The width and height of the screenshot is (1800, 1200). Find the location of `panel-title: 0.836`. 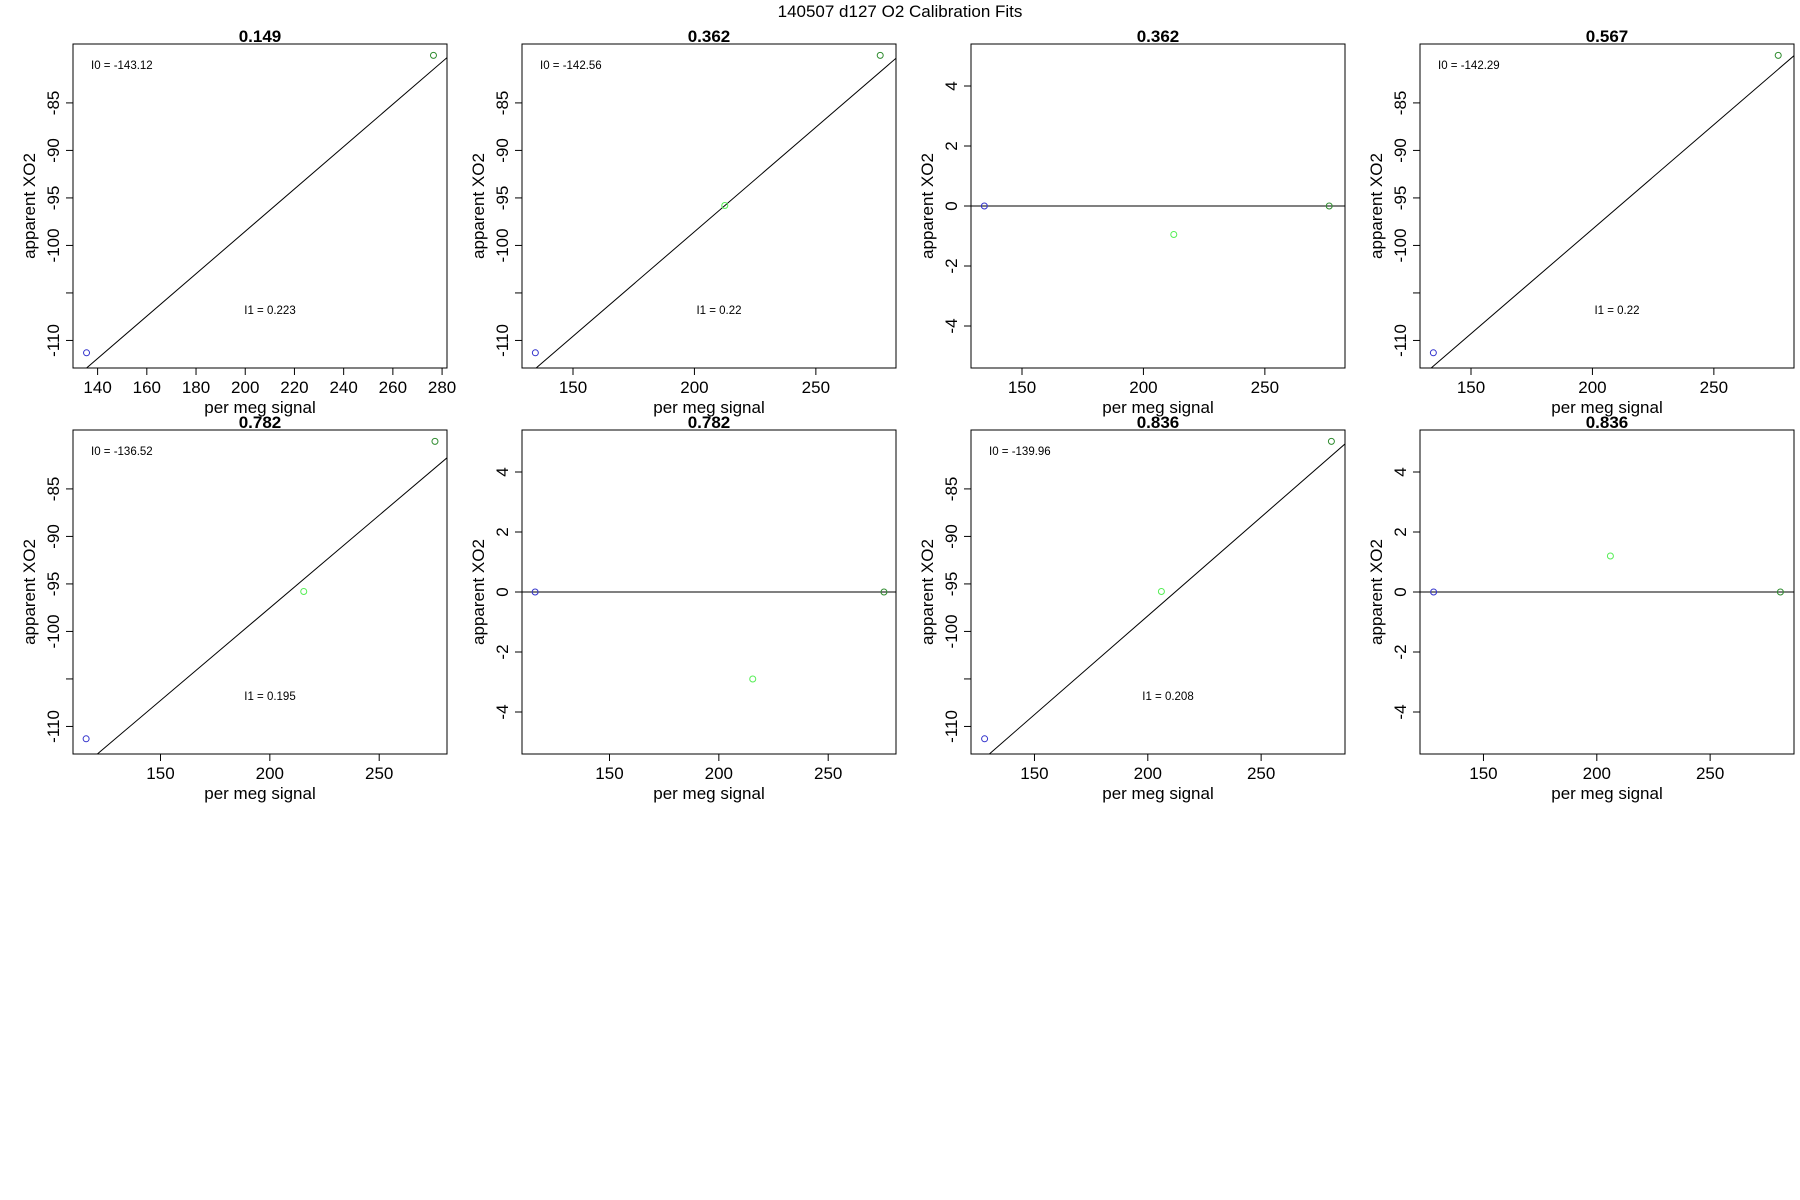

panel-title: 0.836 is located at coordinates (1607, 422).